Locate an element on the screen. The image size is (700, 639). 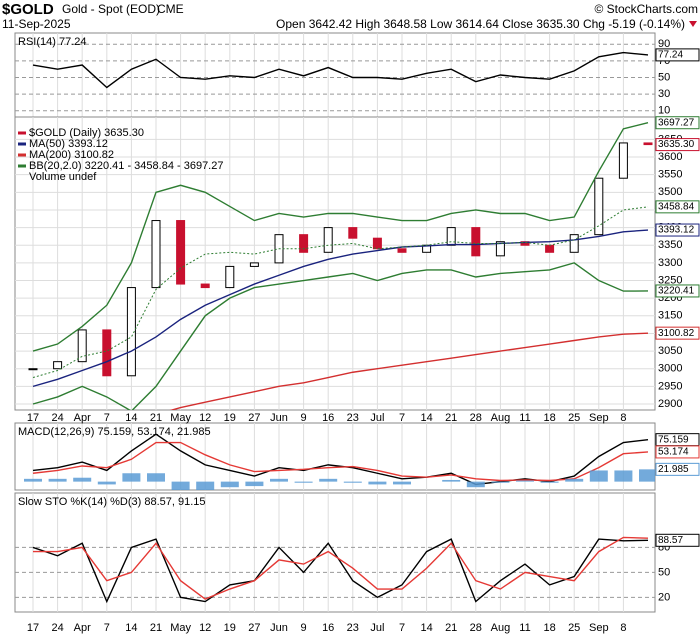
x-tick-label: 8 is located at coordinates (623, 418).